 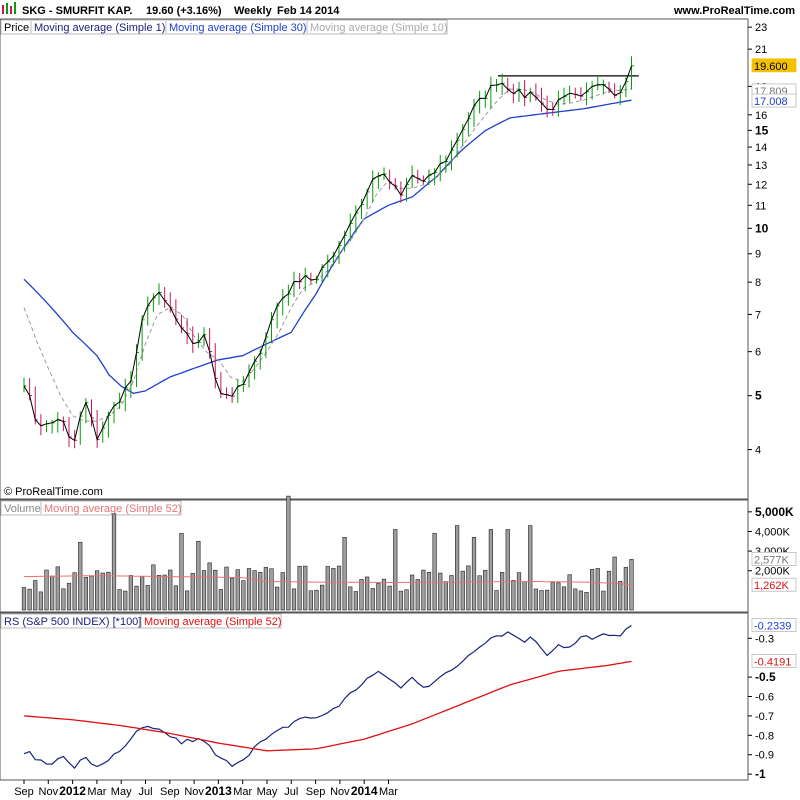 I want to click on price-y-tick-label: 23, so click(x=761, y=28).